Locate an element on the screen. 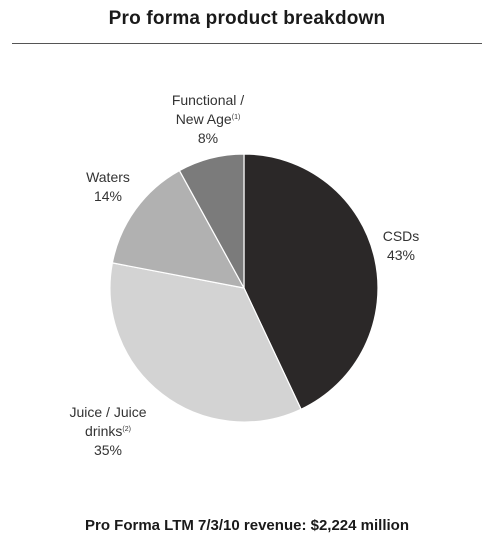  slice-label-1: Juice / Juice drinks(2) 35% is located at coordinates (107, 431).